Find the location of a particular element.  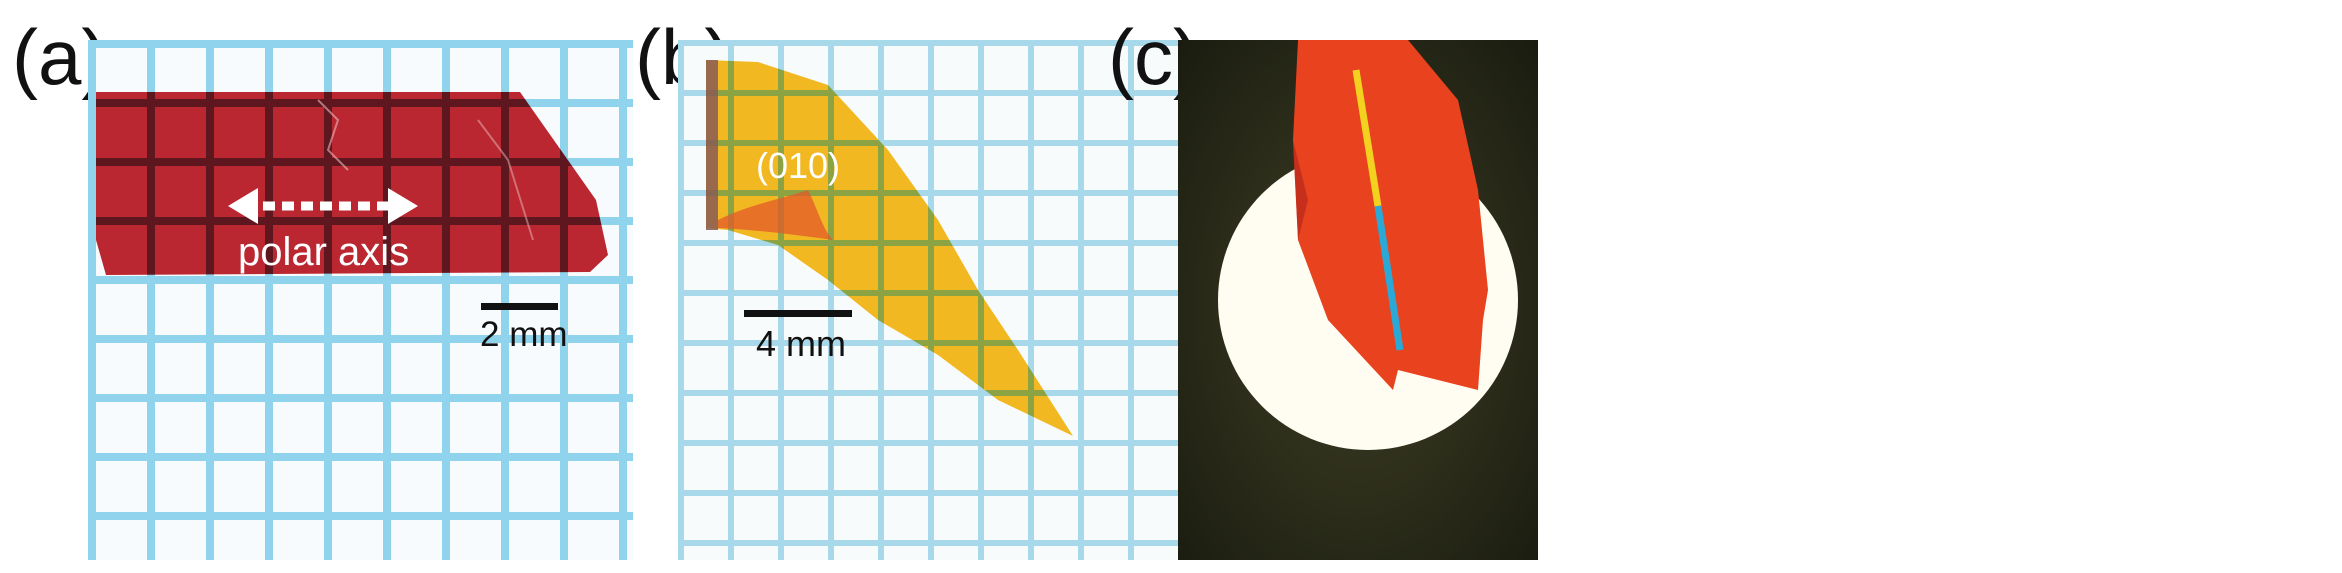

crystal-c-svg is located at coordinates (1358, 300).